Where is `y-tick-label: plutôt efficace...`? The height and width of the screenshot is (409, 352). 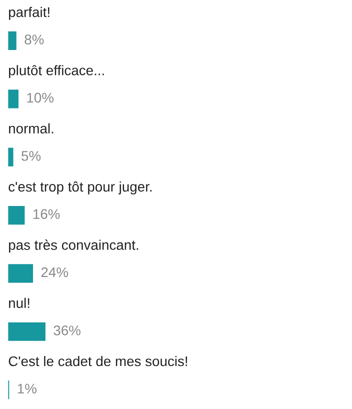 y-tick-label: plutôt efficace... is located at coordinates (56, 71).